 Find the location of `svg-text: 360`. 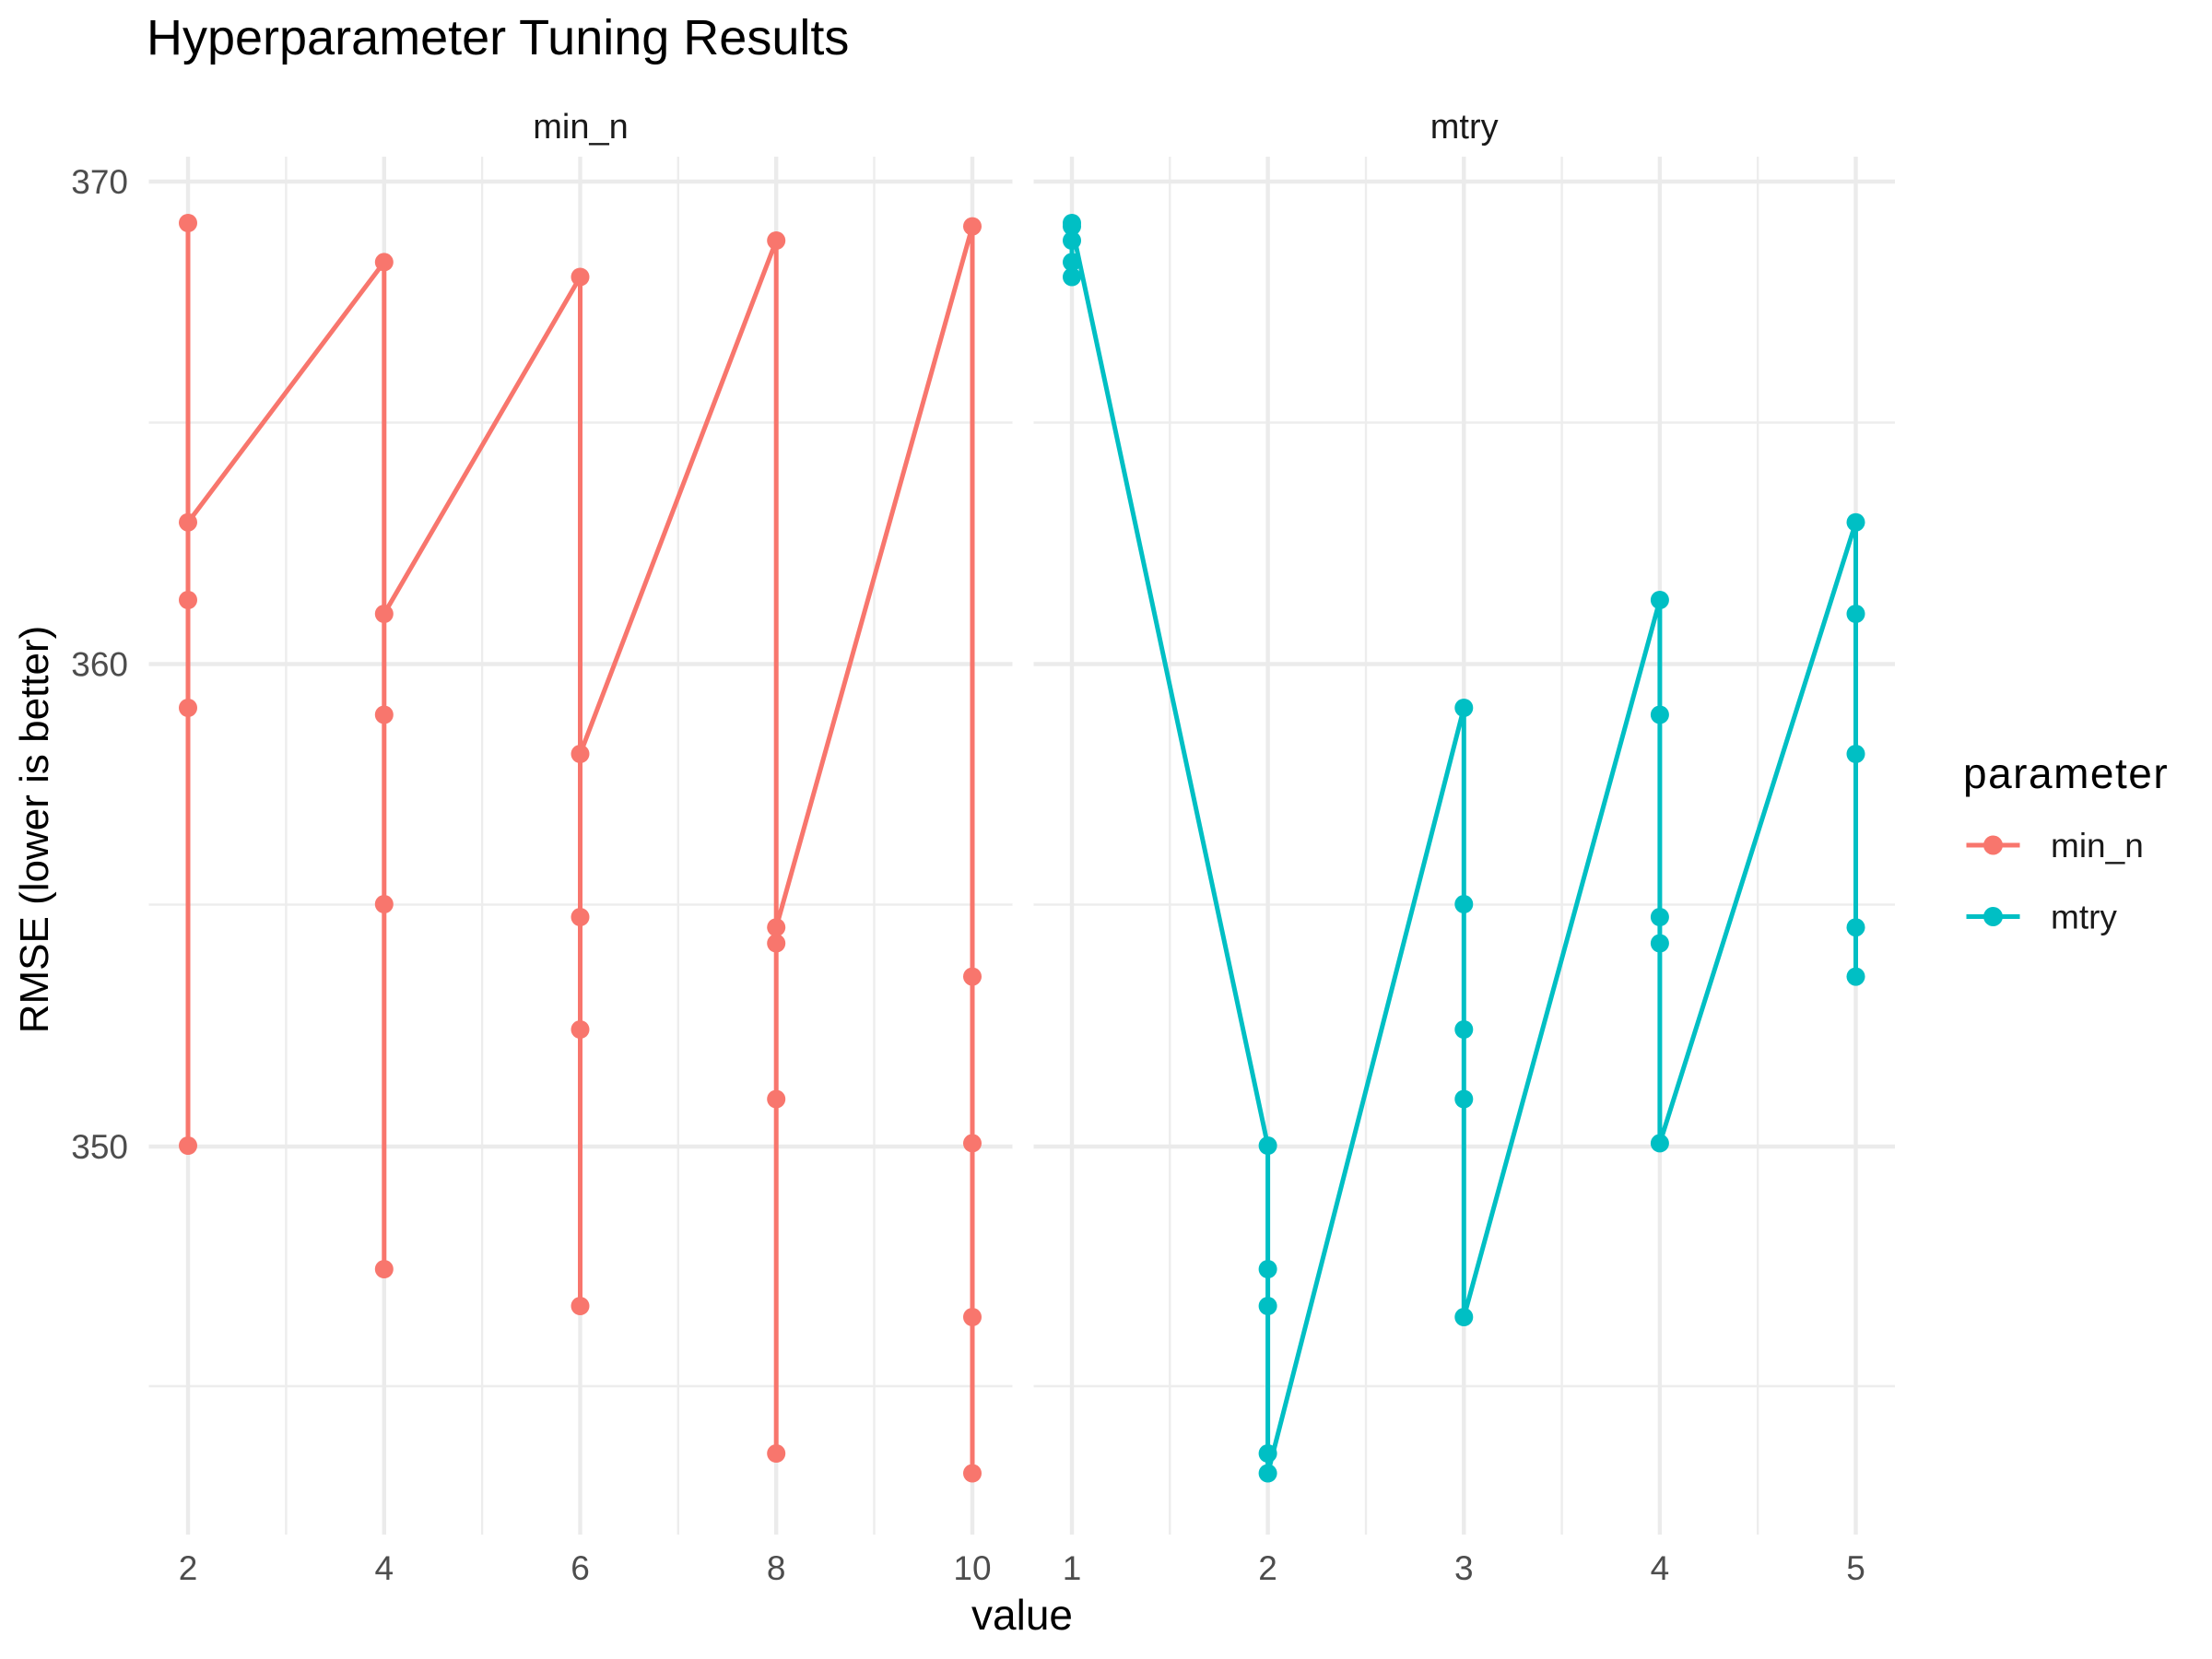

svg-text: 360 is located at coordinates (99, 665).